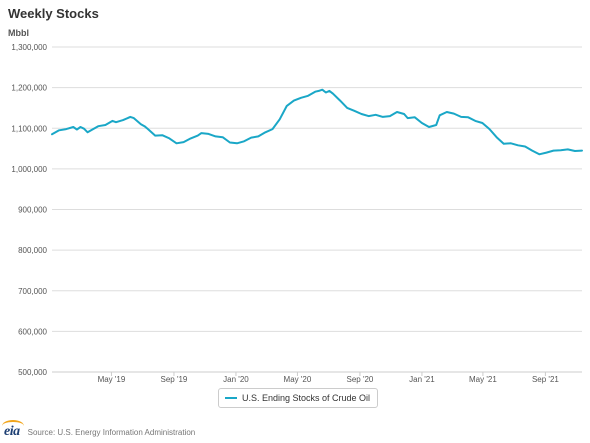  I want to click on y-tick-label: 700,000, so click(32, 291).